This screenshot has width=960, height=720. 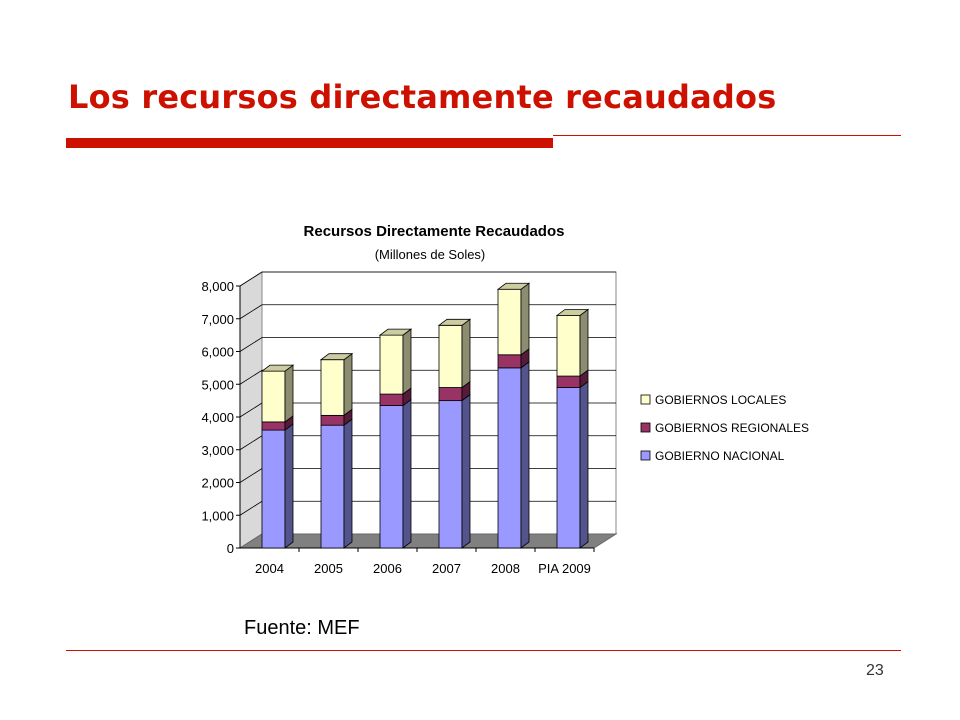 What do you see at coordinates (217, 483) in the screenshot?
I see `y-tick-label: 2,000` at bounding box center [217, 483].